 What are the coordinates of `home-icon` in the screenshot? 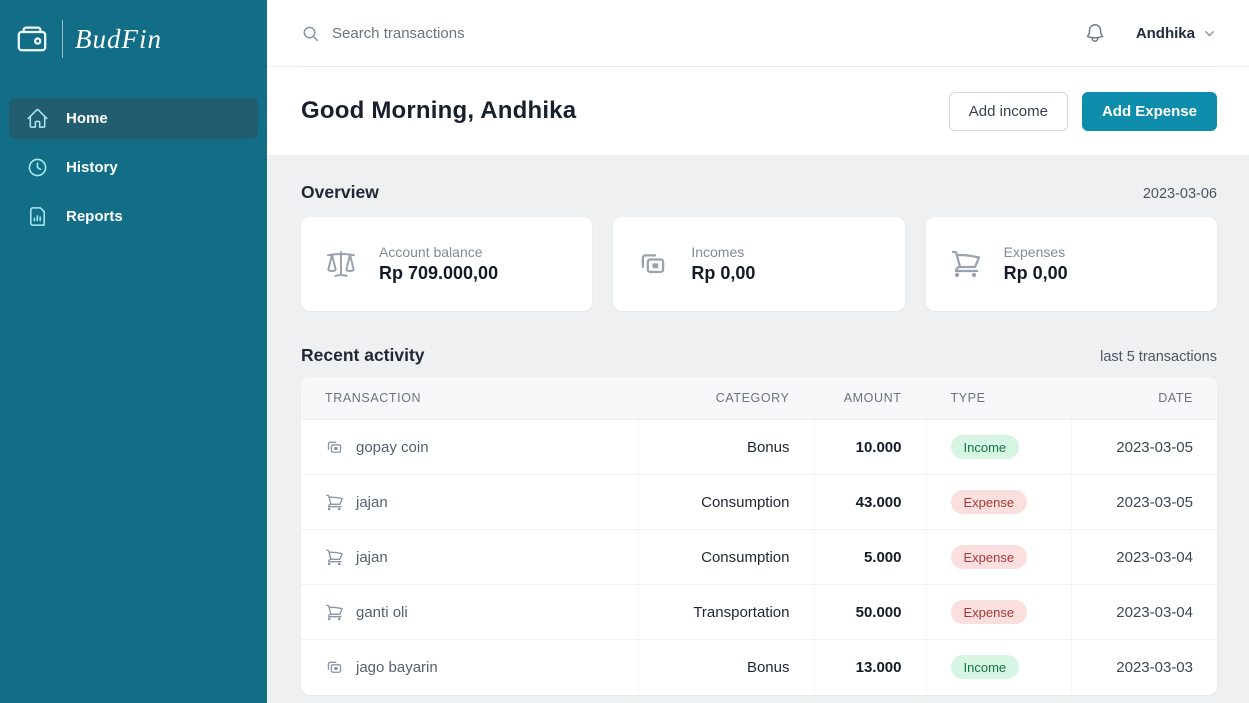 It's located at (37, 118).